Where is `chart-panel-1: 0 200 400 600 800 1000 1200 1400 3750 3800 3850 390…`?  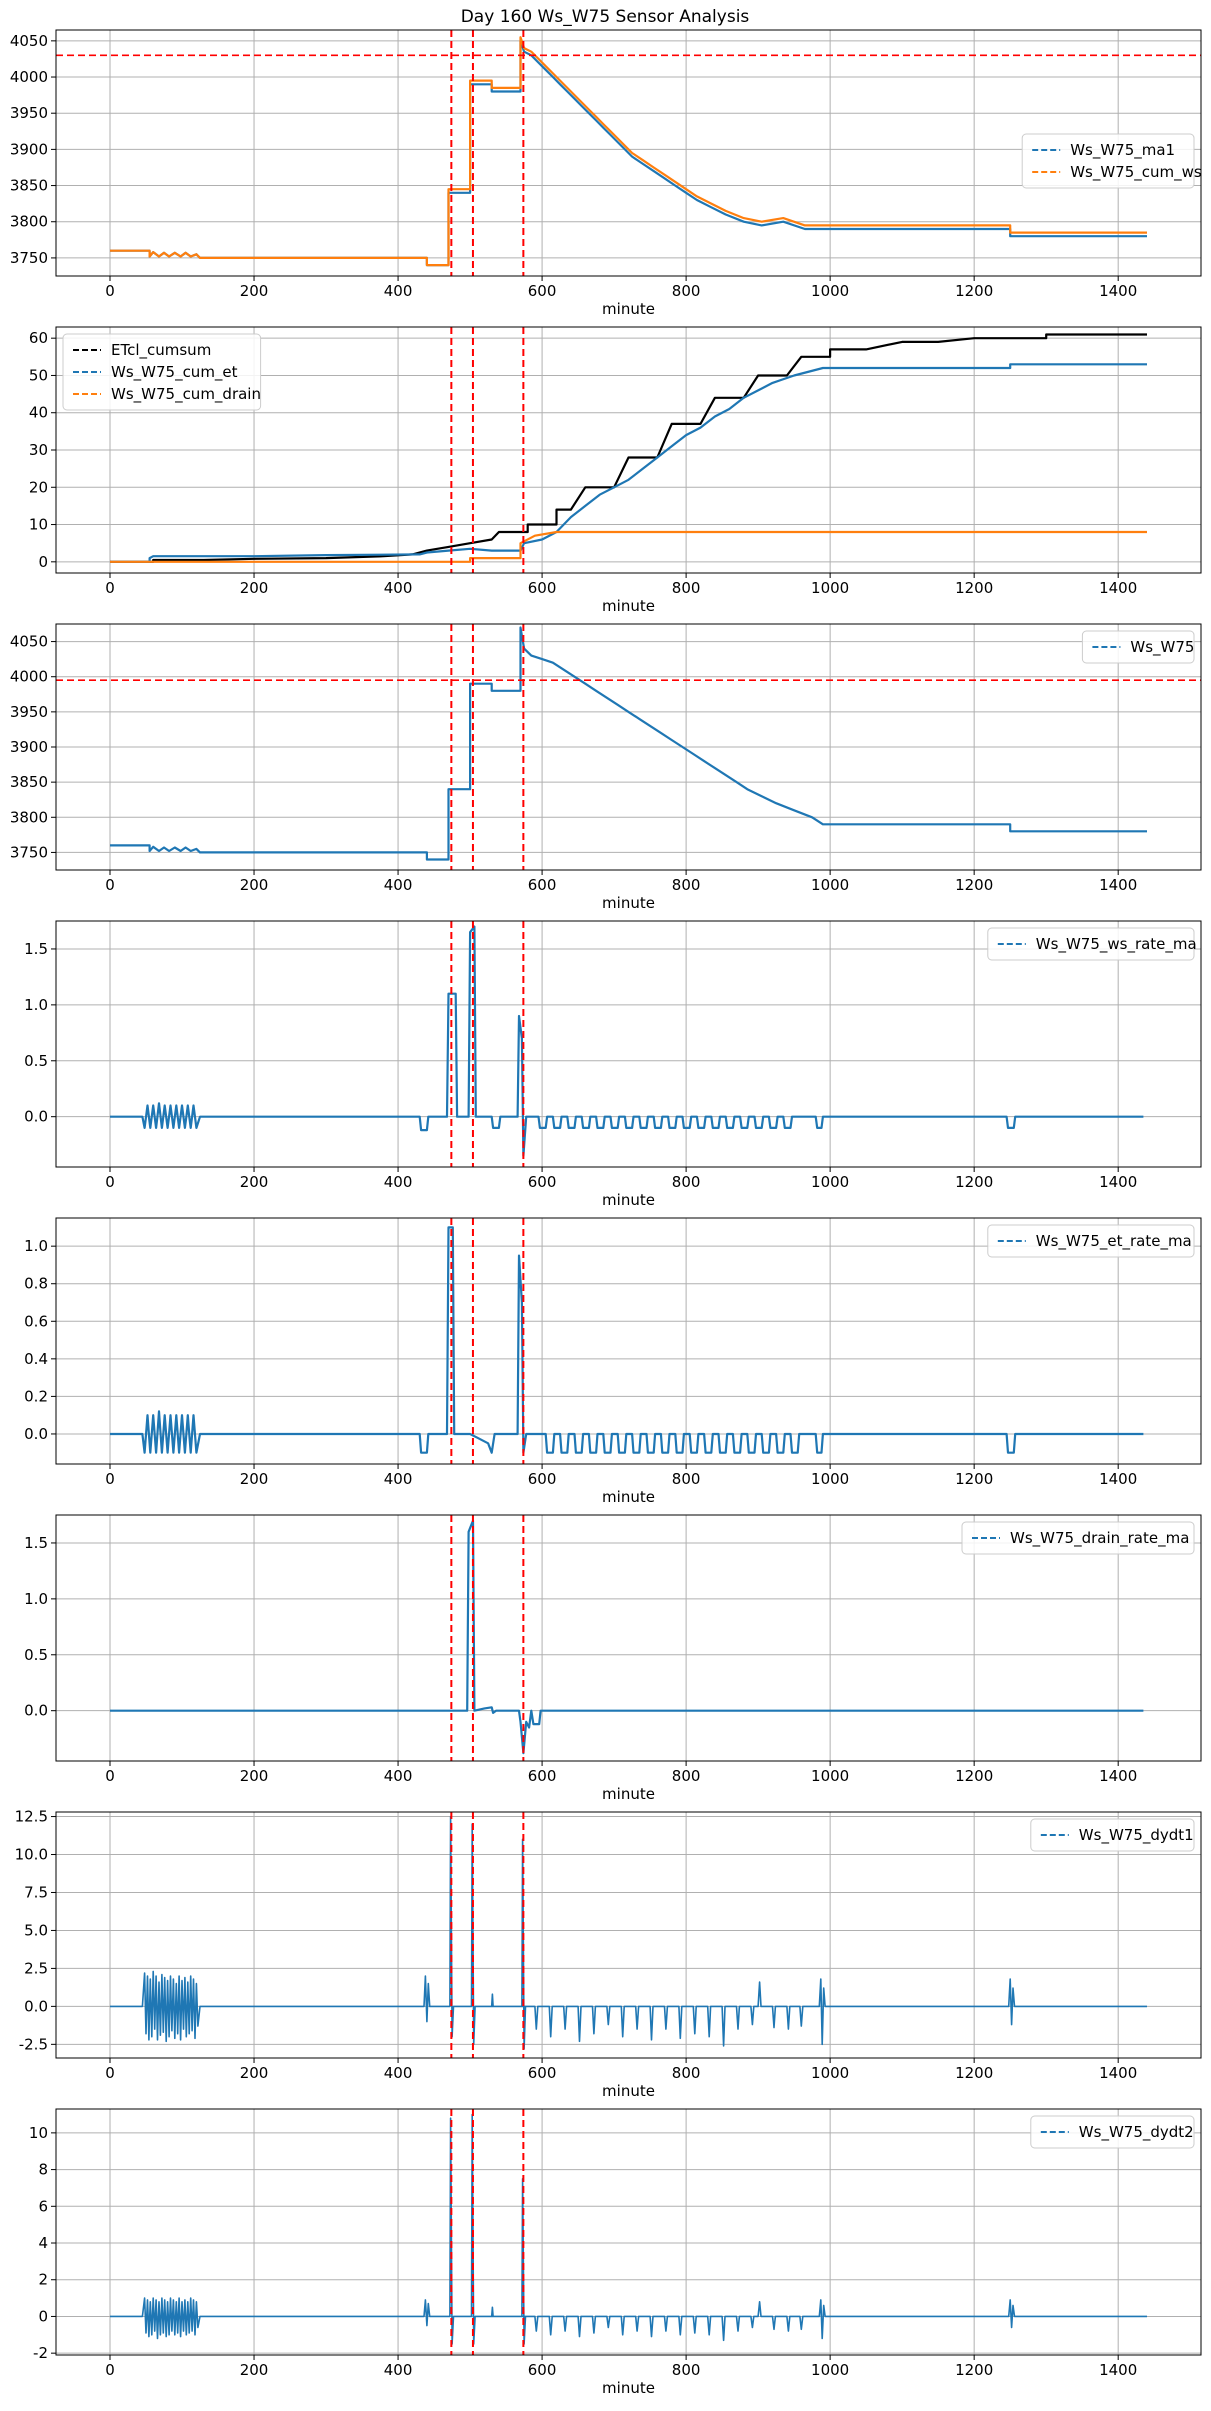 chart-panel-1: 0 200 400 600 800 1000 1200 1400 3750 3800 3850 390… is located at coordinates (606, 173).